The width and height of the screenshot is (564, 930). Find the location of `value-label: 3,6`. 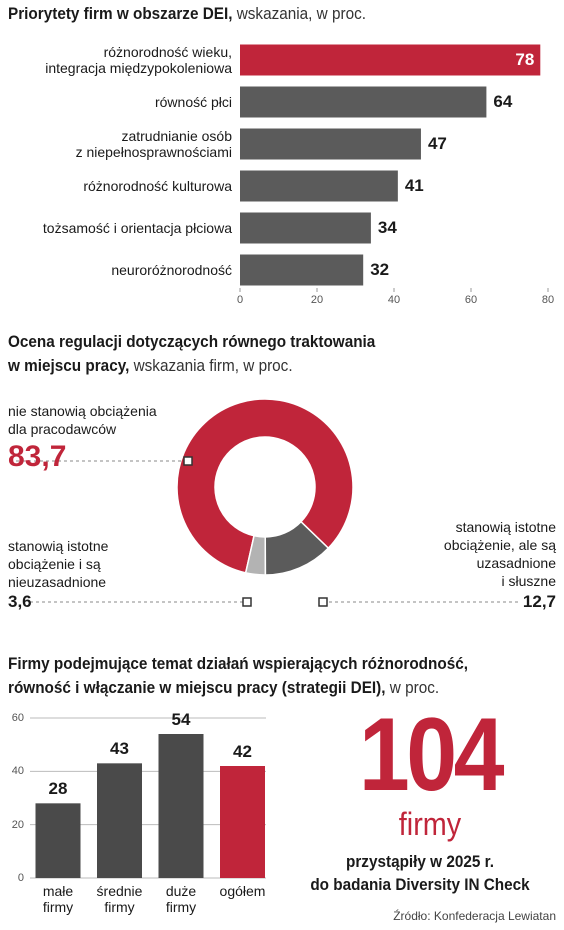

value-label: 3,6 is located at coordinates (20, 601).